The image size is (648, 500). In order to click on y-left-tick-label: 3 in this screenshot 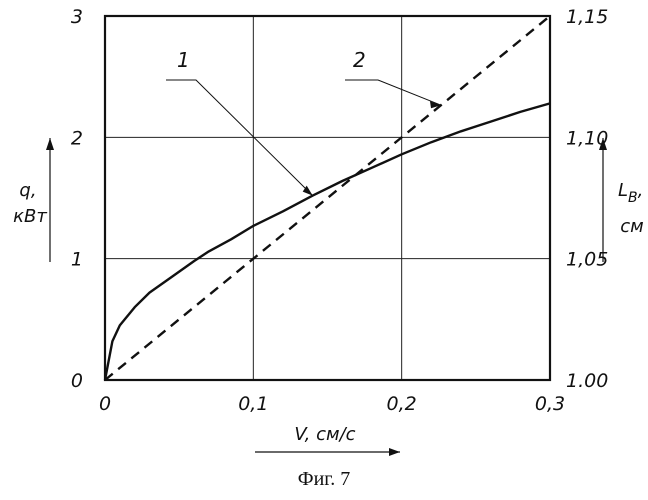, I will do `click(77, 17)`.